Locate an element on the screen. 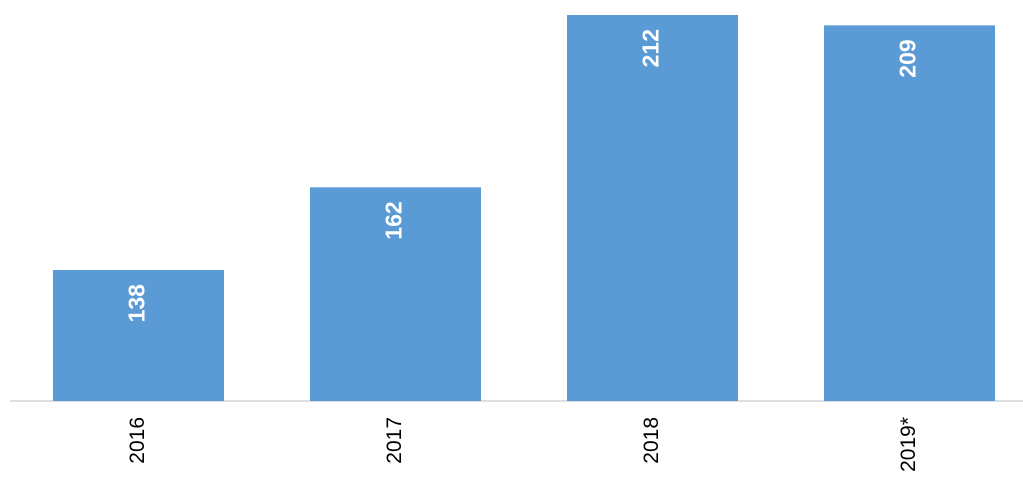 Image resolution: width=1023 pixels, height=491 pixels. x-tick-label: 2017 is located at coordinates (394, 440).